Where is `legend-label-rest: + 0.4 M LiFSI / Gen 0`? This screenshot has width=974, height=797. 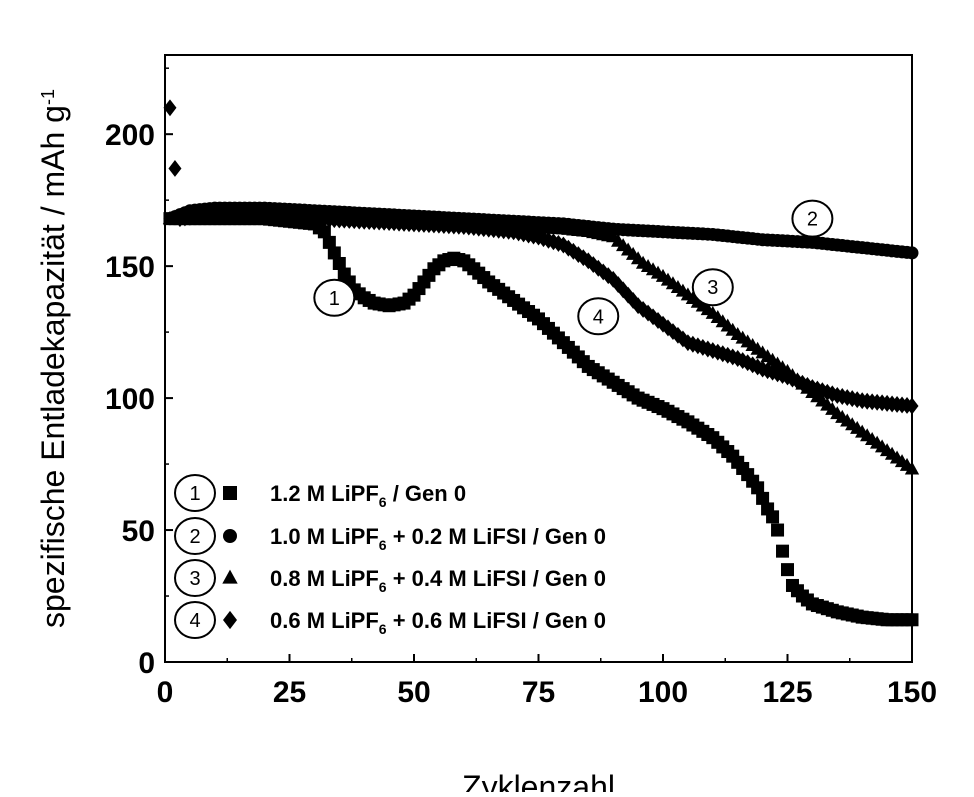 legend-label-rest: + 0.4 M LiFSI / Gen 0 is located at coordinates (496, 578).